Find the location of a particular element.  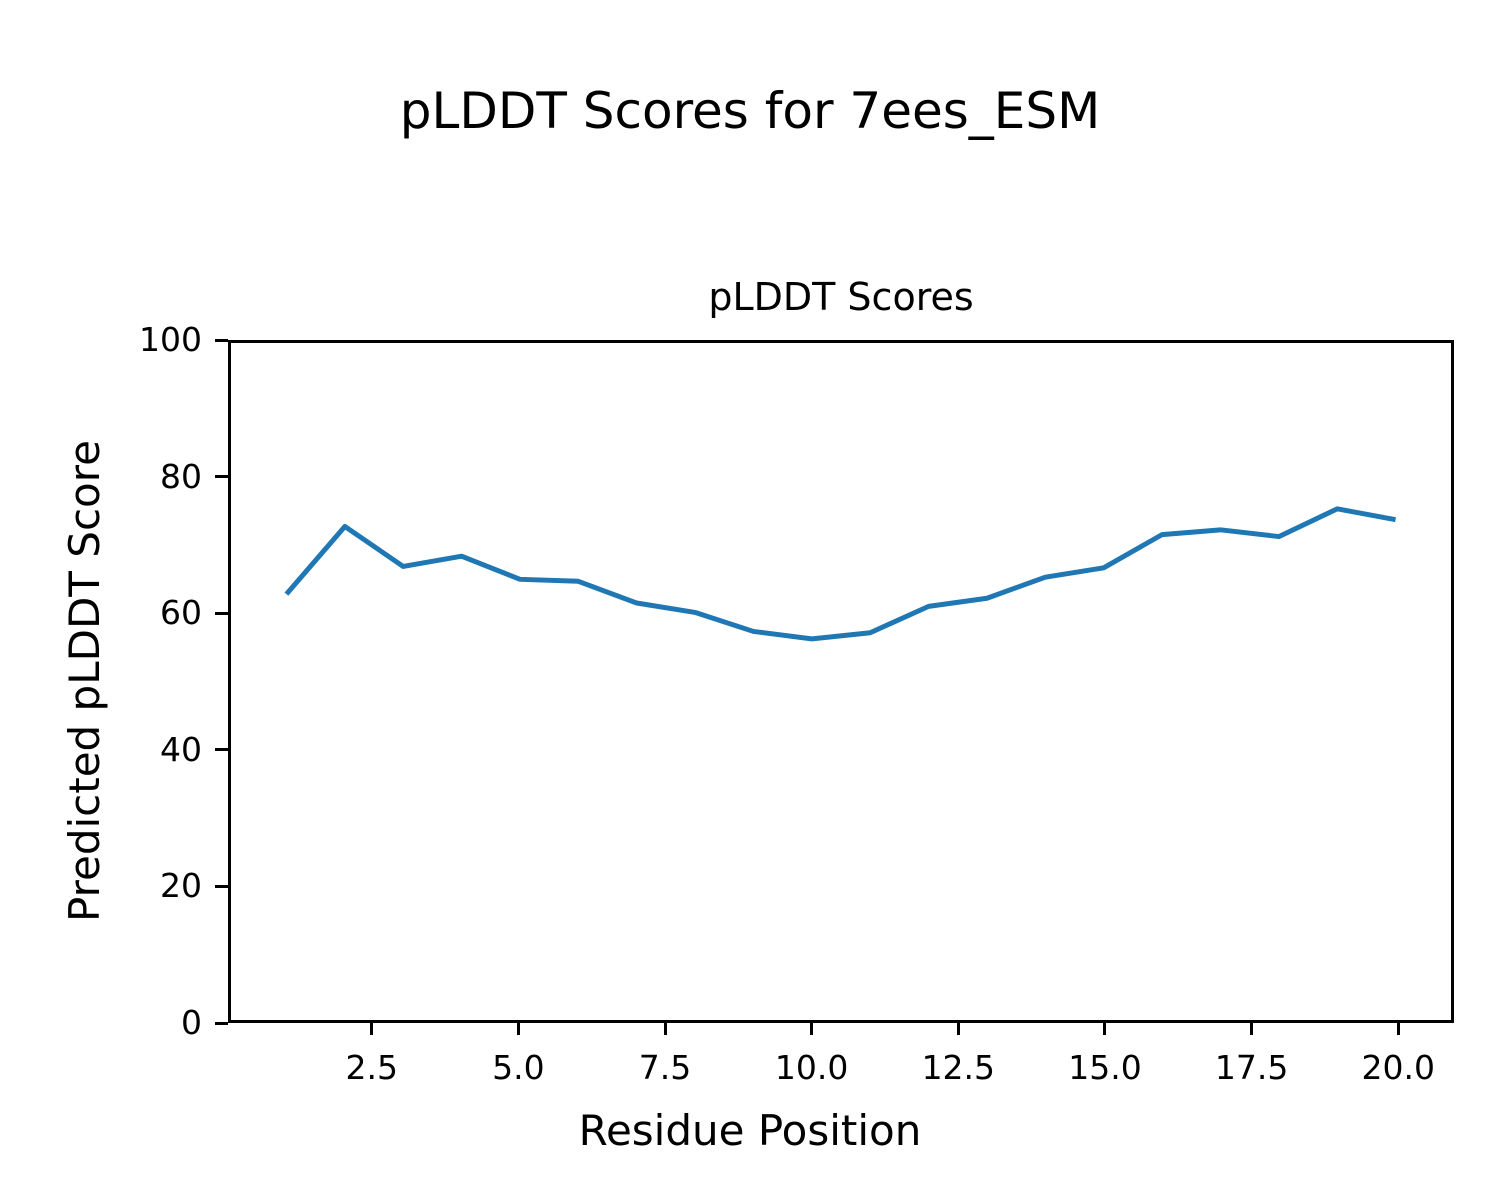

y-tick-label: 60 is located at coordinates (181, 613).